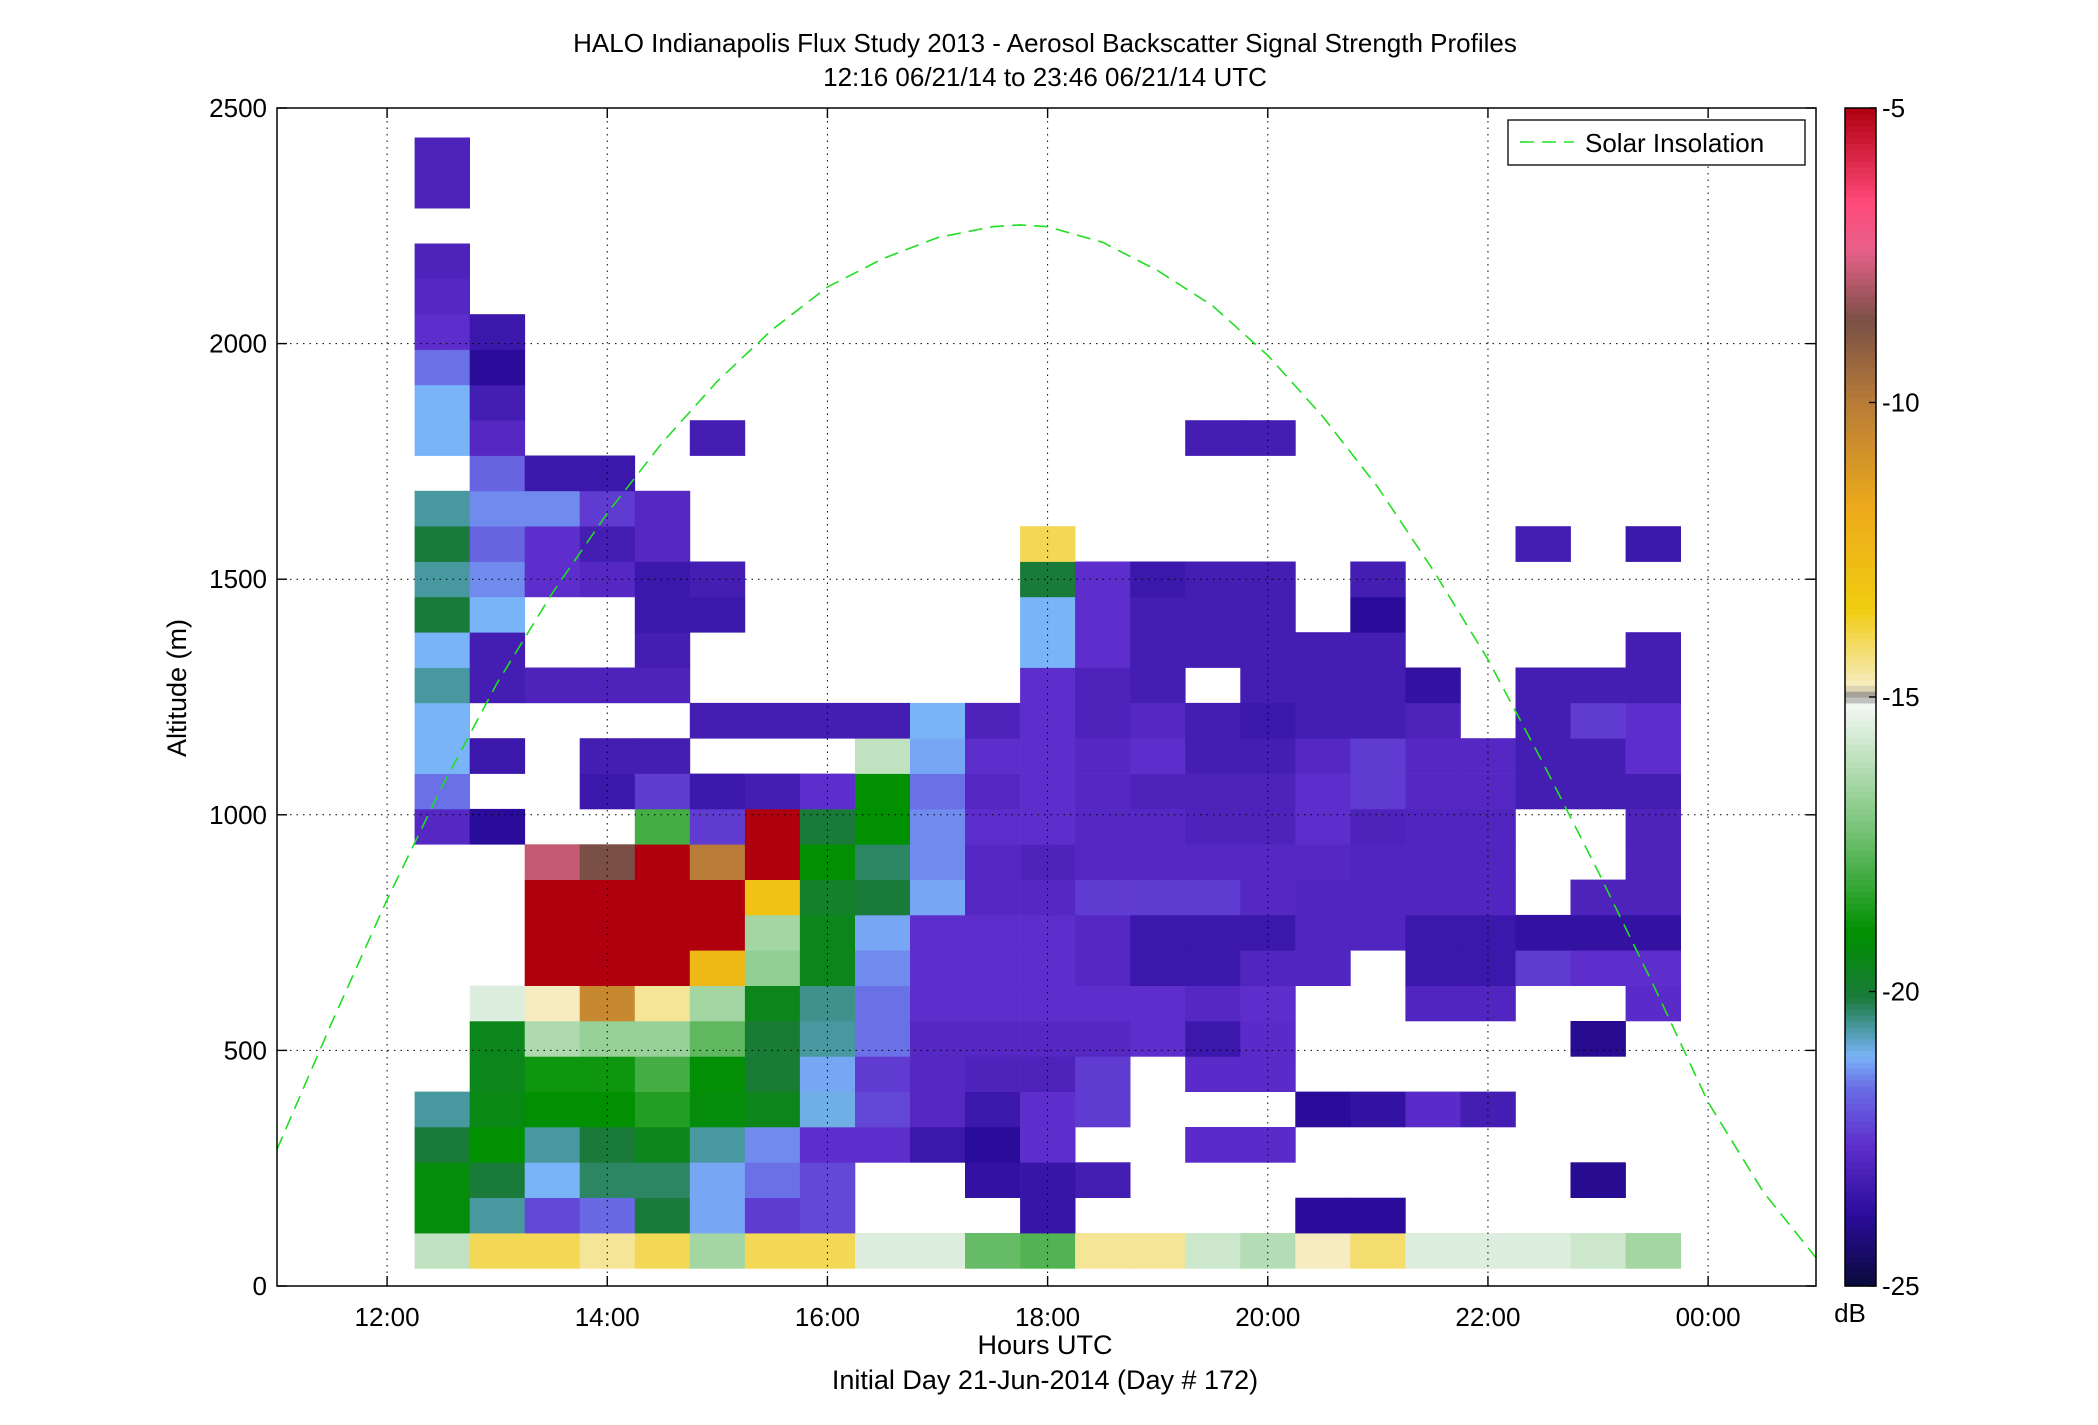  What do you see at coordinates (1850, 1313) in the screenshot?
I see `colorbar-unit-label: dB` at bounding box center [1850, 1313].